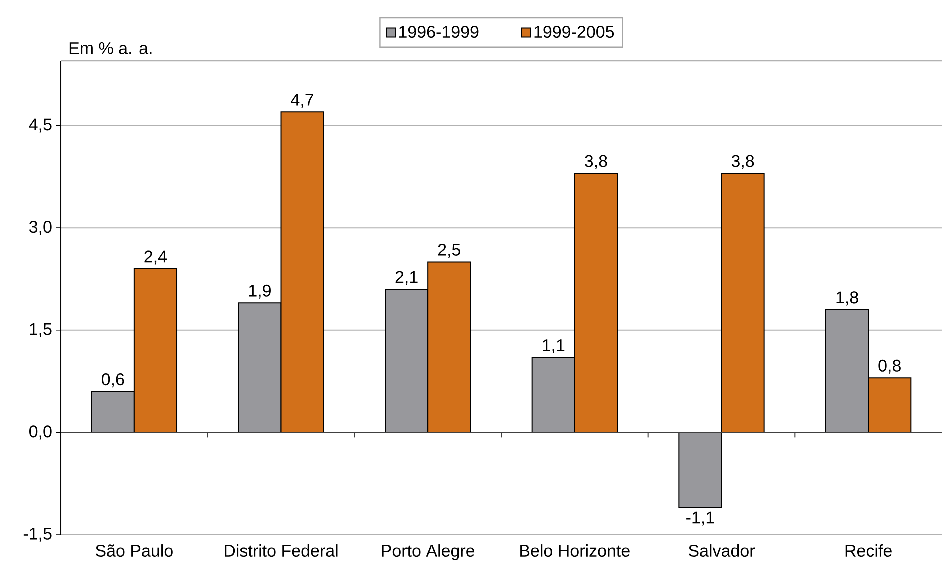 The width and height of the screenshot is (942, 567). Describe the element at coordinates (847, 299) in the screenshot. I see `data-label: 1,8` at that location.